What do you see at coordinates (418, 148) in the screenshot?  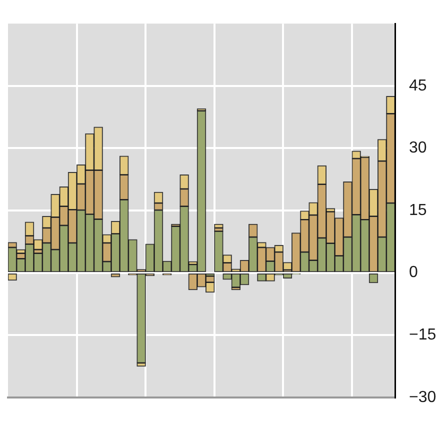 I see `y-tick-label: 30` at bounding box center [418, 148].